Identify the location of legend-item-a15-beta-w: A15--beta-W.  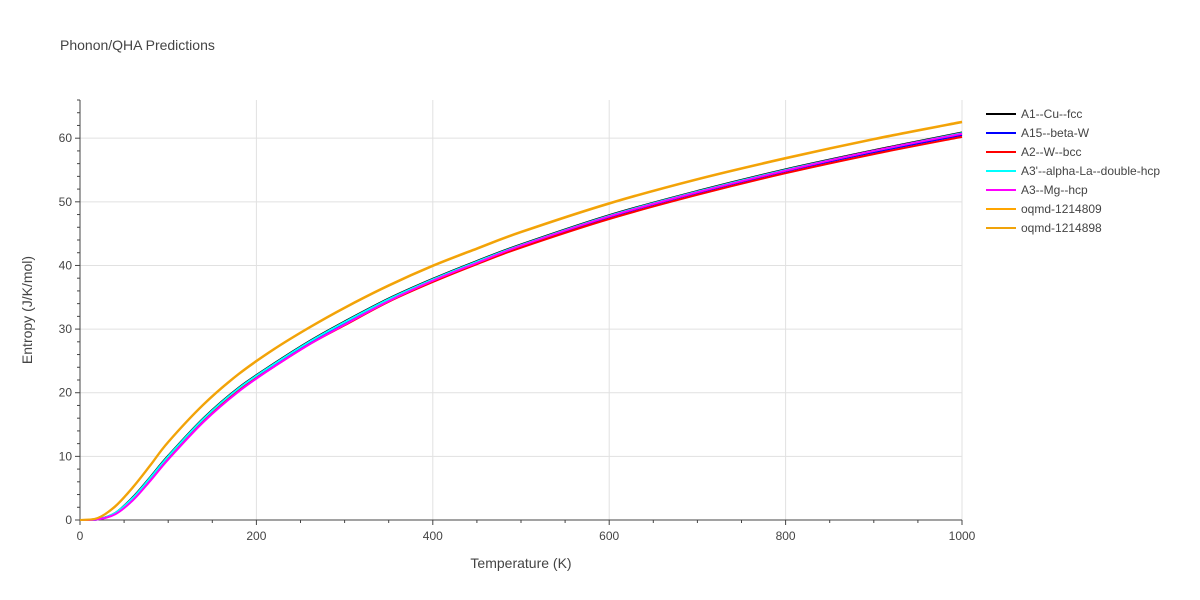
(1038, 133).